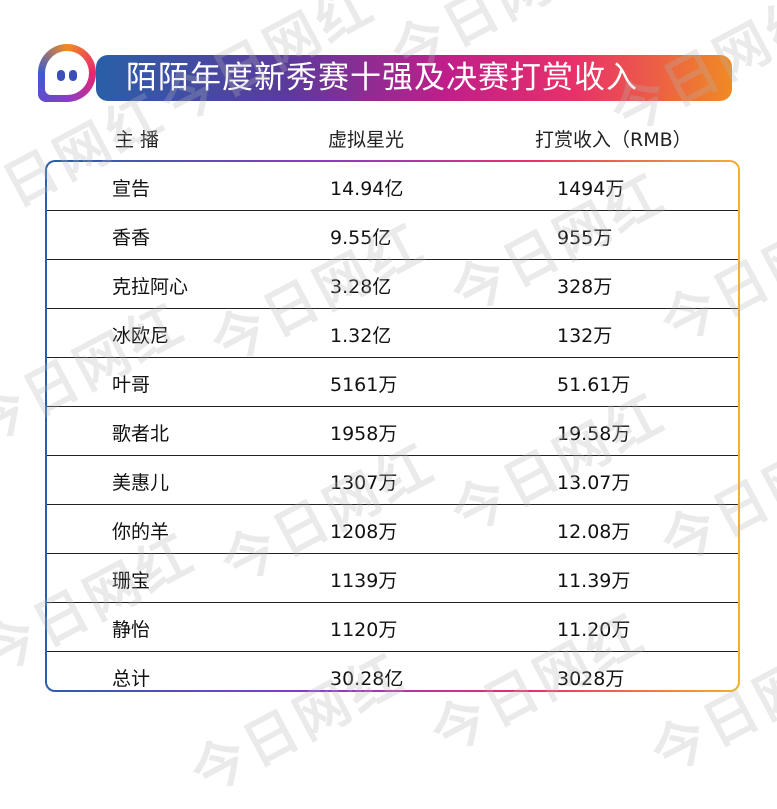 The height and width of the screenshot is (809, 777). What do you see at coordinates (361, 238) in the screenshot?
I see `virtual-stars: 9.55亿` at bounding box center [361, 238].